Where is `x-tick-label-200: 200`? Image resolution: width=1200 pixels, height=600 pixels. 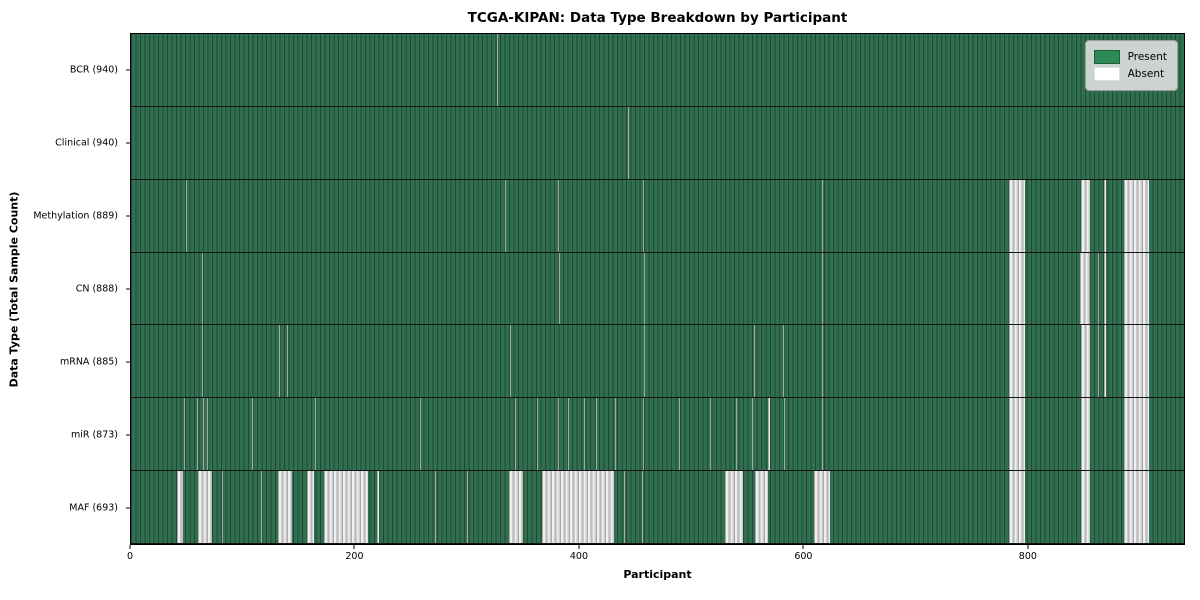
x-tick-label-200: 200 is located at coordinates (354, 556).